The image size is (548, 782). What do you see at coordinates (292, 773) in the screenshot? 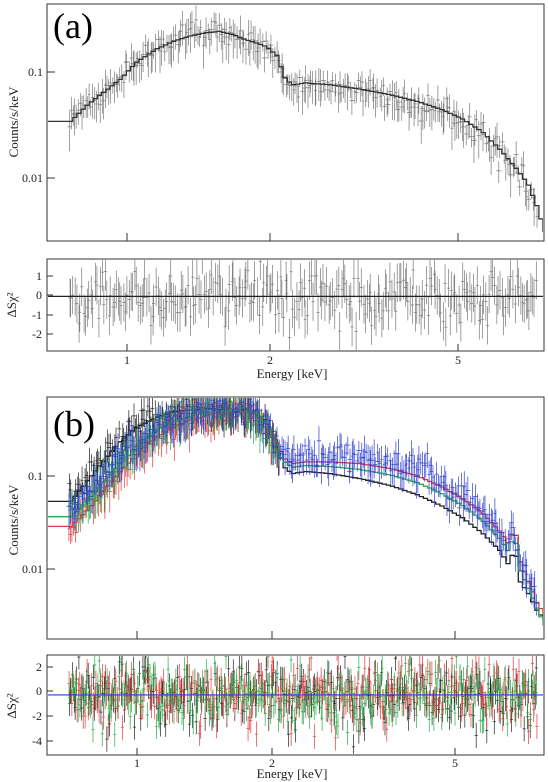
I see `panel-b-xlabel: Energy [keV]` at bounding box center [292, 773].